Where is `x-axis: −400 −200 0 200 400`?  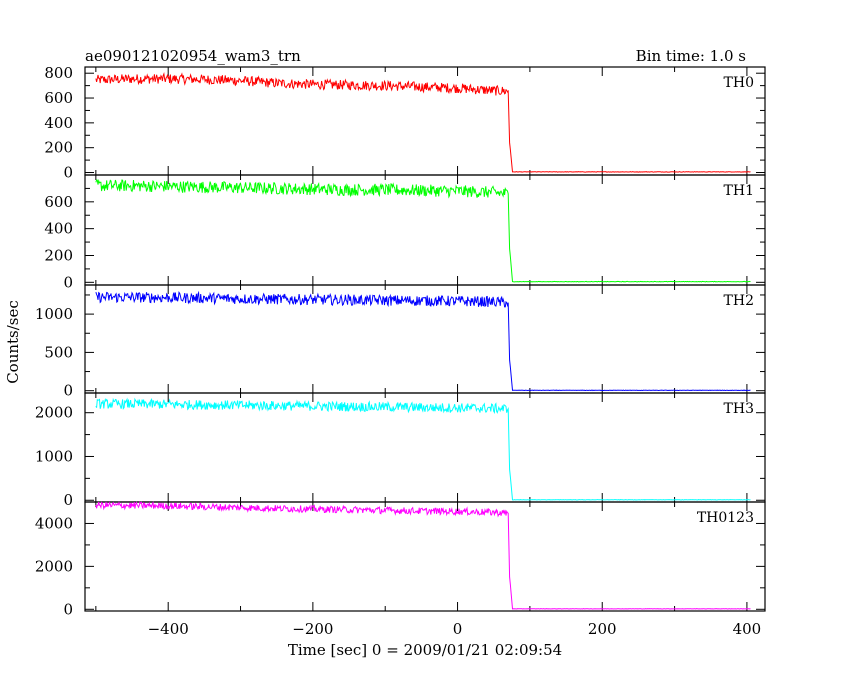
x-axis: −400 −200 0 200 400 is located at coordinates (455, 629).